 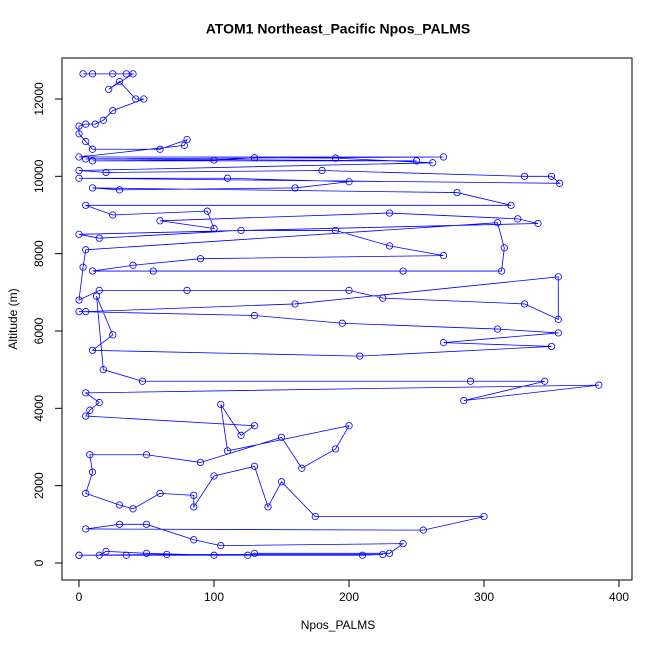 I want to click on y-tick-label: 4000, so click(x=39, y=408).